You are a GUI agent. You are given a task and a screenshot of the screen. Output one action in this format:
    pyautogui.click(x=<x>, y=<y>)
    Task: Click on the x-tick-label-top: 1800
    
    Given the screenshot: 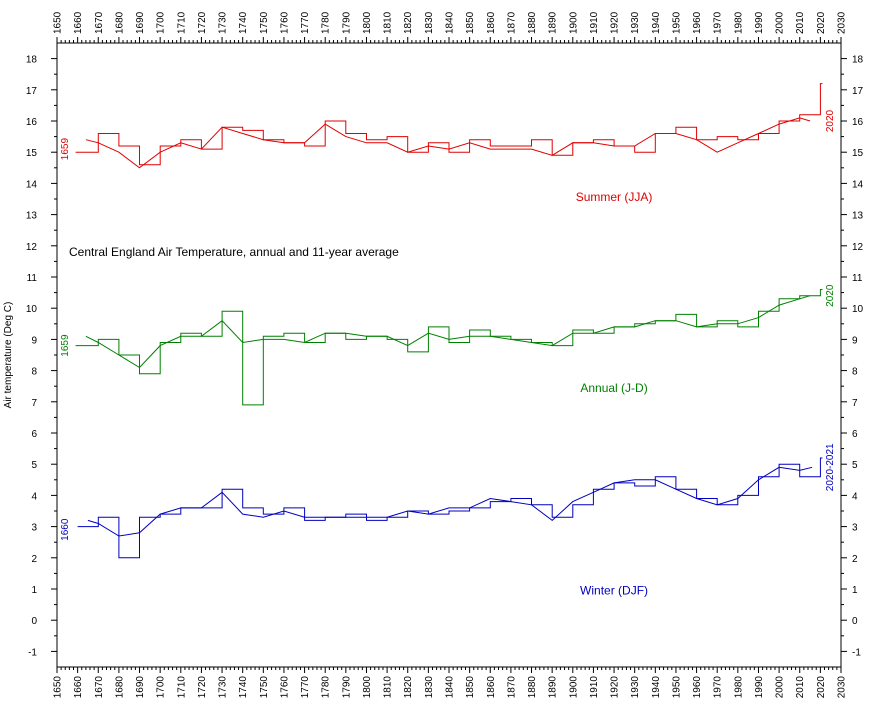 What is the action you would take?
    pyautogui.click(x=367, y=22)
    